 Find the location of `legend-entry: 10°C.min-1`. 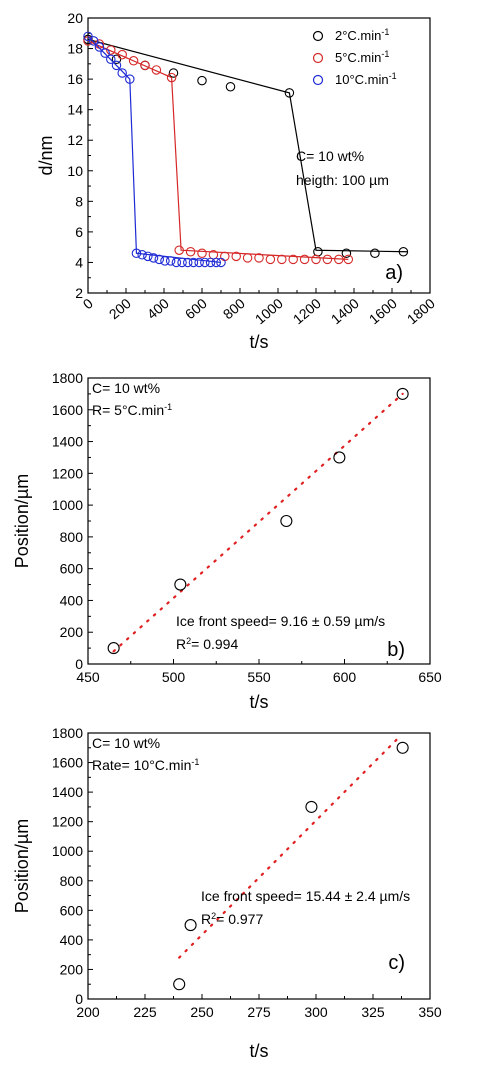

legend-entry: 10°C.min-1 is located at coordinates (366, 79).